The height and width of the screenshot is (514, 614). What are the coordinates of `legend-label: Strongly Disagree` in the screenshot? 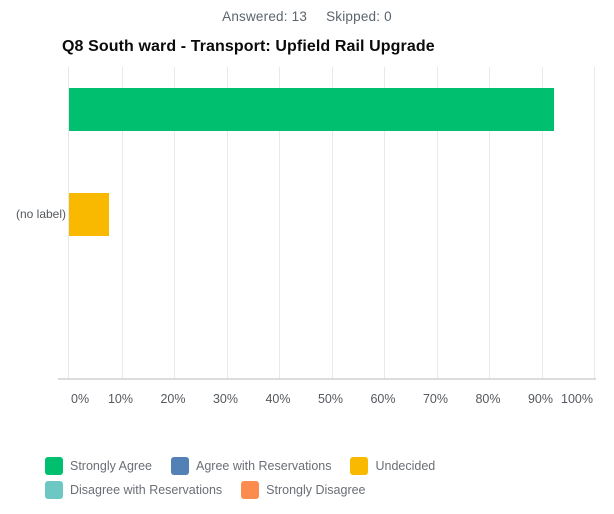 It's located at (316, 490).